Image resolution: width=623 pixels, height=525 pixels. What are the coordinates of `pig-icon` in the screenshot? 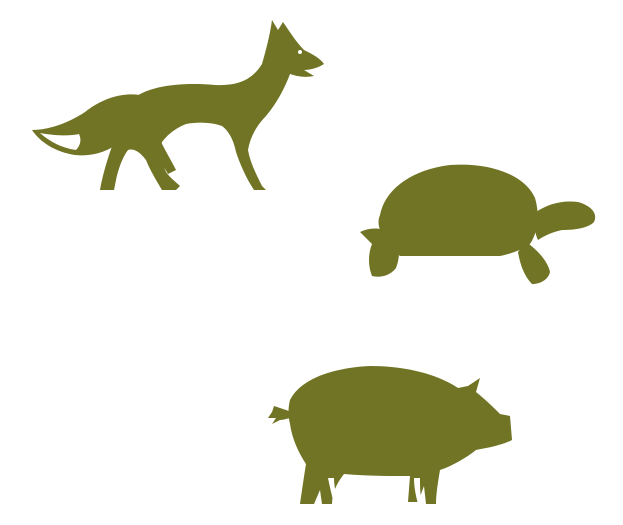 It's located at (390, 435).